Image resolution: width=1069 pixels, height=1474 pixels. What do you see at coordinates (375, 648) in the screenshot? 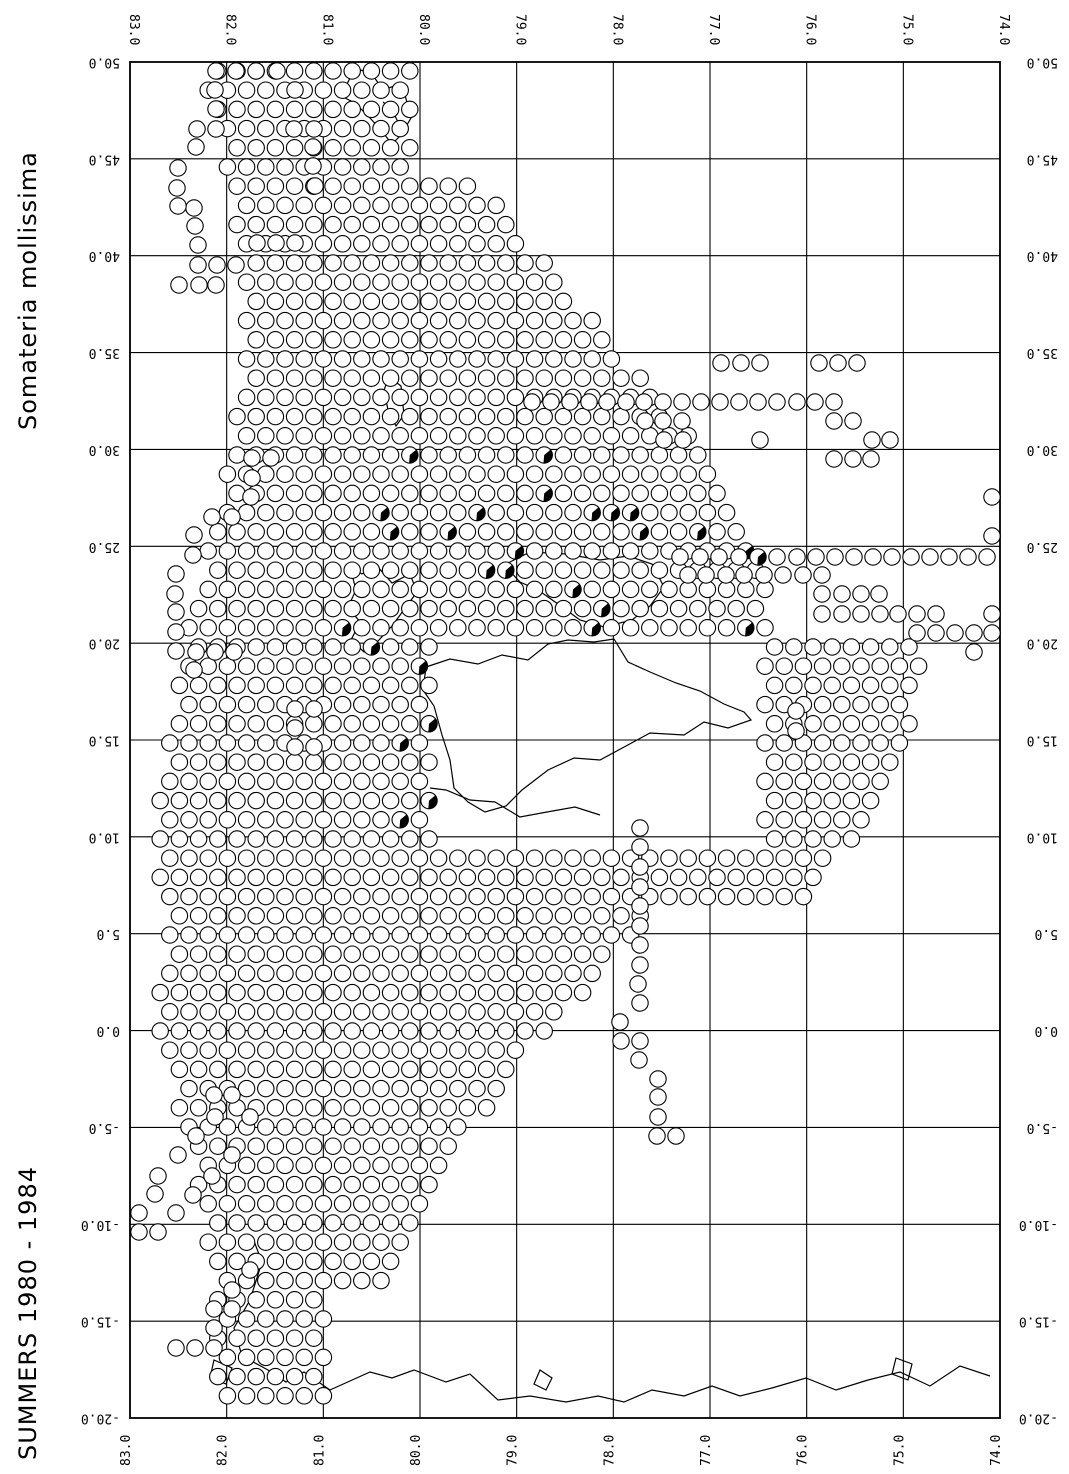
I see `presence-wedge` at bounding box center [375, 648].